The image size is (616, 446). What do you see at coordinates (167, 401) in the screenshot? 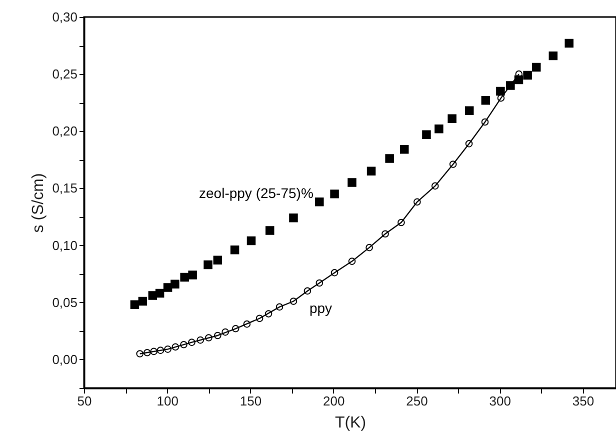
I see `x-tick-label: 100` at bounding box center [167, 401].